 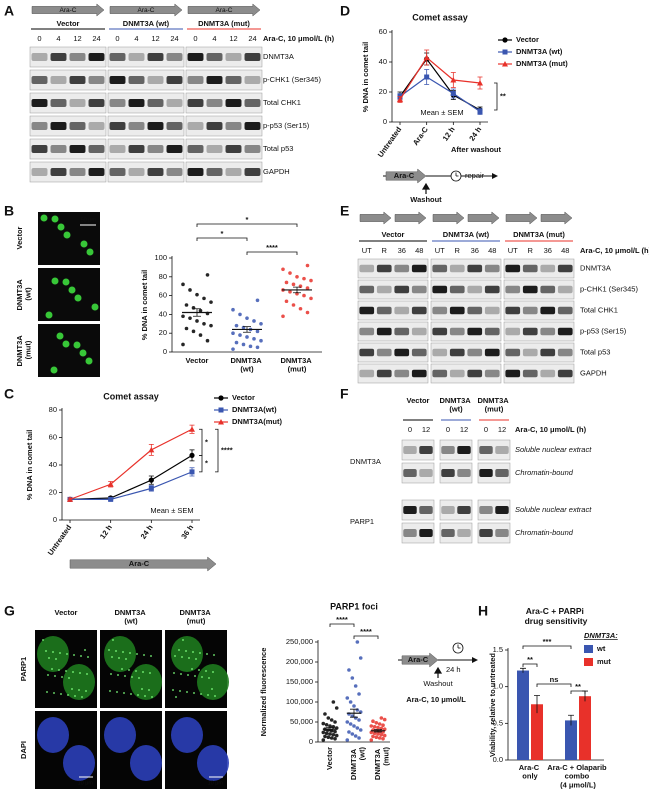 What do you see at coordinates (542, 63) in the screenshot?
I see `legend-label: DNMT3A (mut)` at bounding box center [542, 63].